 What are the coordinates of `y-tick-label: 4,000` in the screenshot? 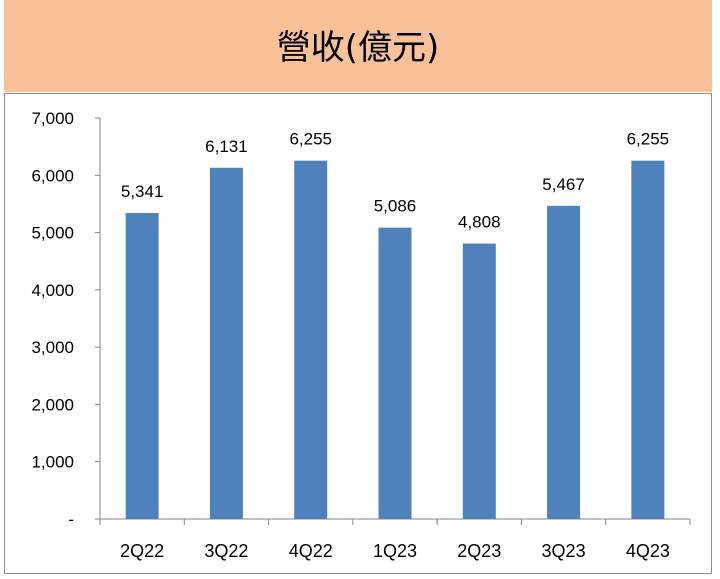 It's located at (52, 290).